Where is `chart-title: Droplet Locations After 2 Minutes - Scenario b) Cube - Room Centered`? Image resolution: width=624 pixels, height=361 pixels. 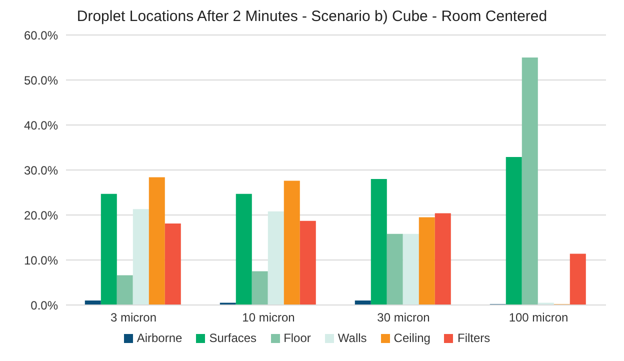 chart-title: Droplet Locations After 2 Minutes - Scenario b) Cube - Room Centered is located at coordinates (312, 16).